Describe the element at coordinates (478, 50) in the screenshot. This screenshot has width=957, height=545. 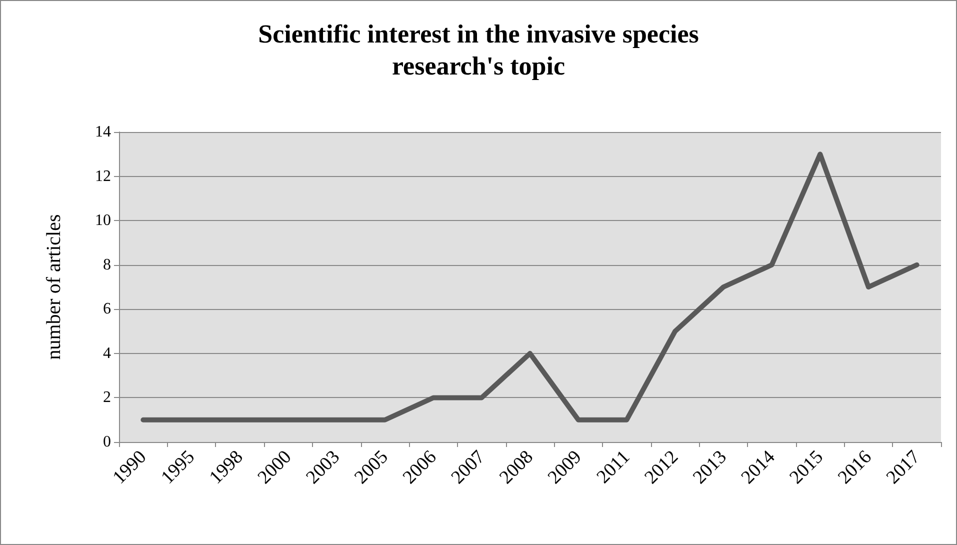
I see `chart-title: Scientific interest in the invasive species research's topic` at that location.